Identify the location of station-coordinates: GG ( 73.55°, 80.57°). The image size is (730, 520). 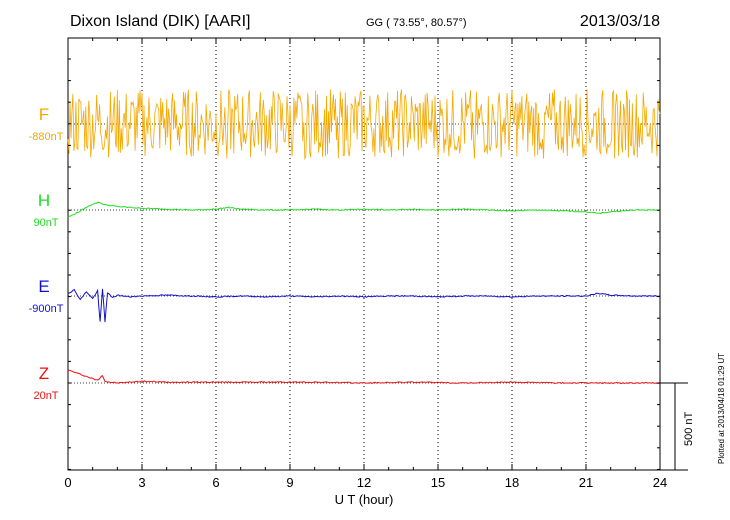
(416, 23).